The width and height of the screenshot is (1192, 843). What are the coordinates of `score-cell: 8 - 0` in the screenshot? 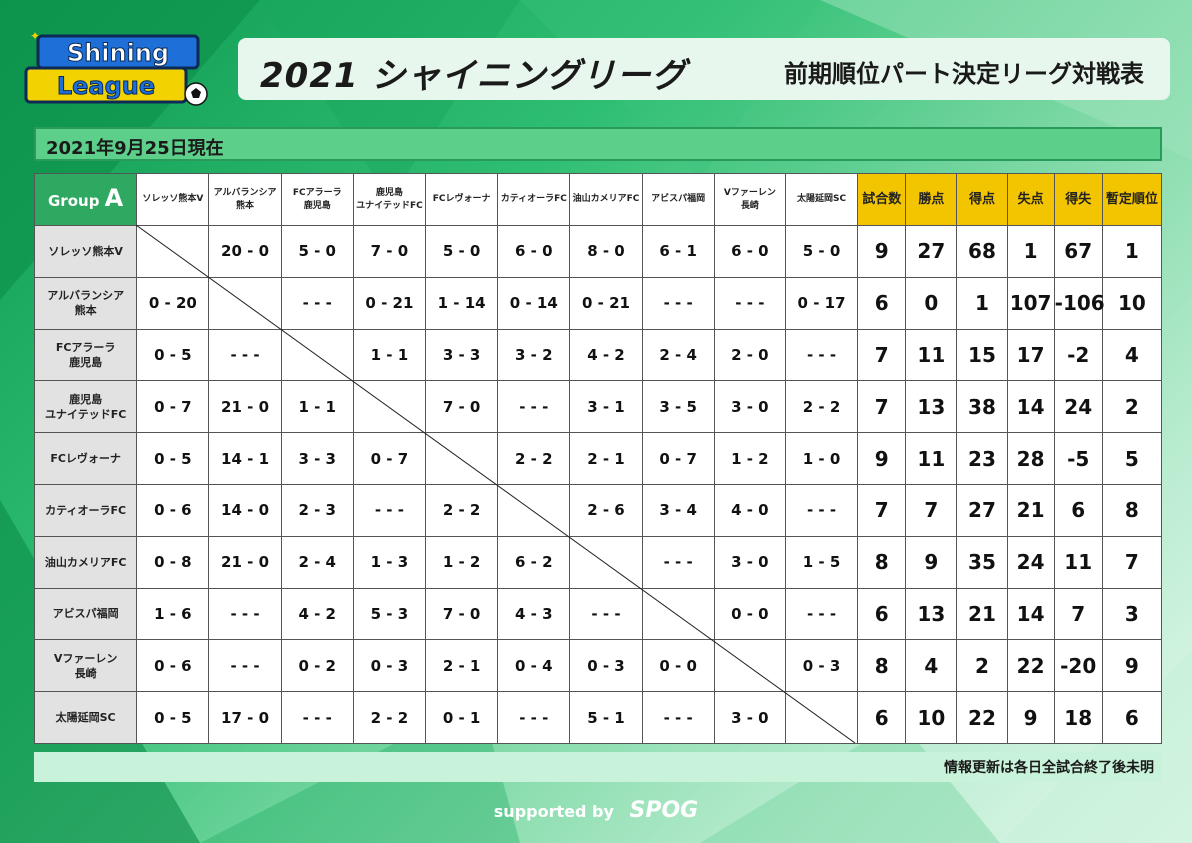 It's located at (606, 251).